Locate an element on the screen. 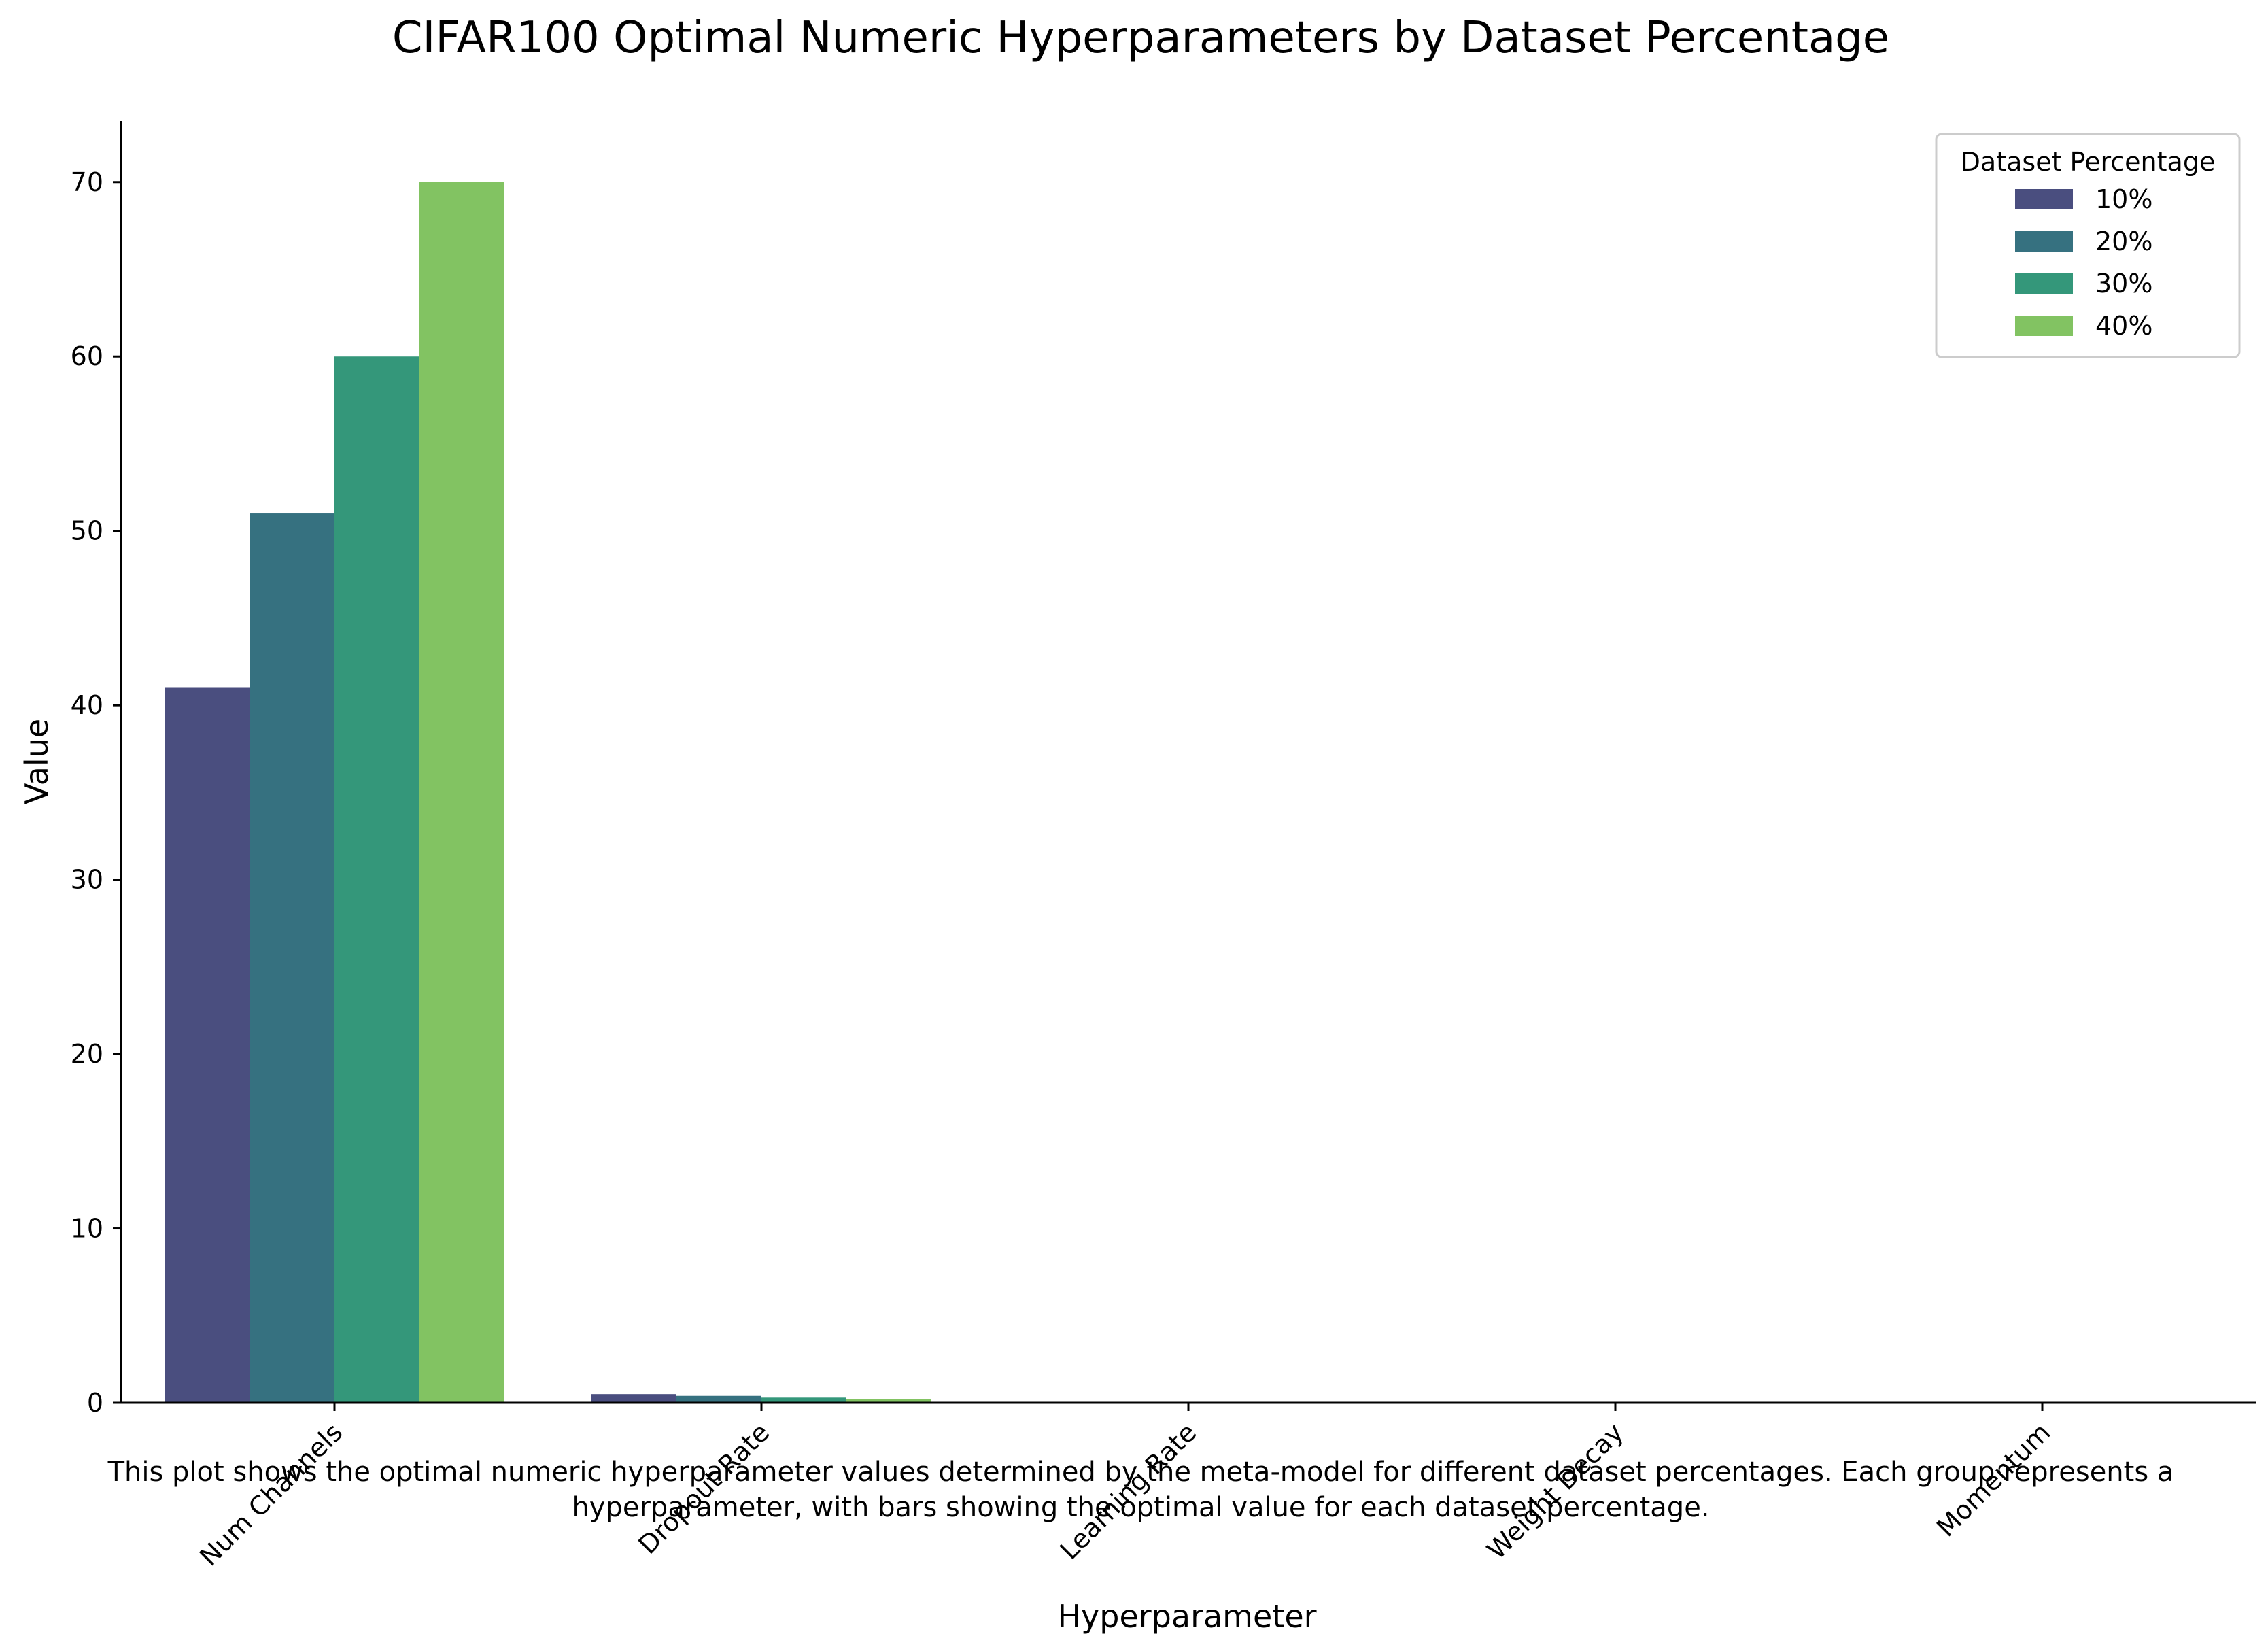 The width and height of the screenshot is (2268, 1651). y-ticks: 0 10 20 30 40 50 60 70 is located at coordinates (96, 792).